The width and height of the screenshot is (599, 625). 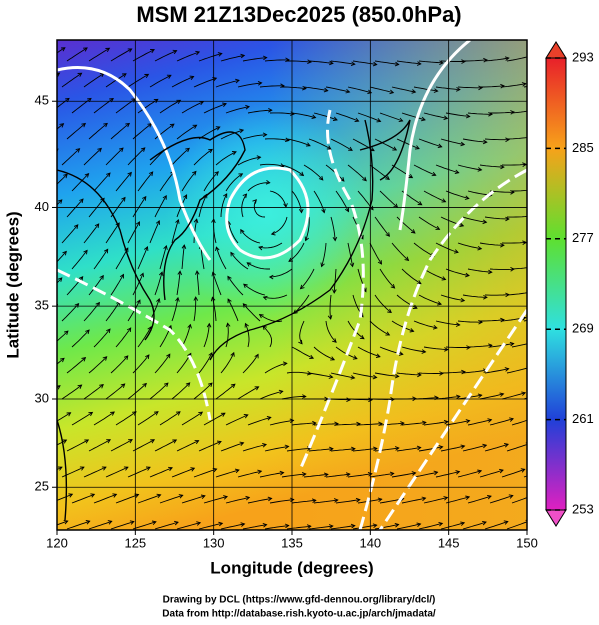 What do you see at coordinates (449, 542) in the screenshot?
I see `x-tick-label: 145` at bounding box center [449, 542].